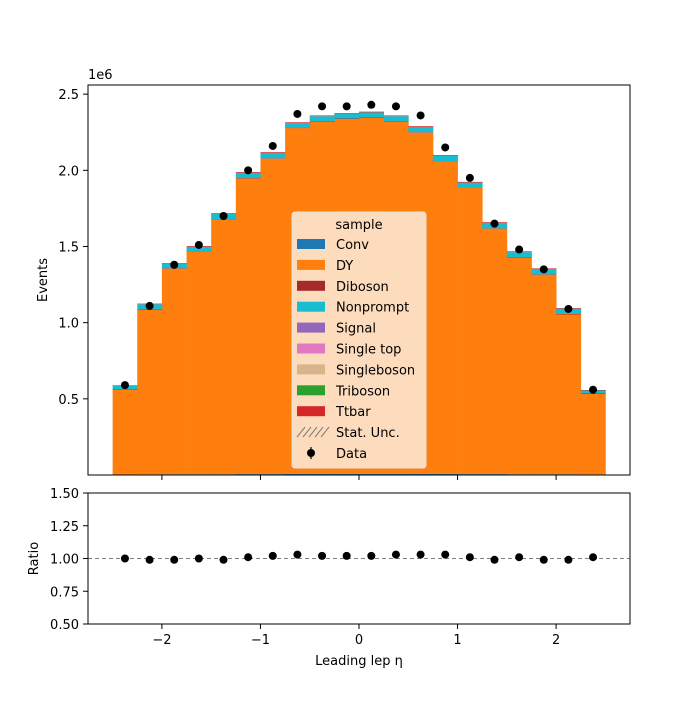 The height and width of the screenshot is (704, 700). I want to click on main-ytick-label-1: 1.0, so click(68, 324).